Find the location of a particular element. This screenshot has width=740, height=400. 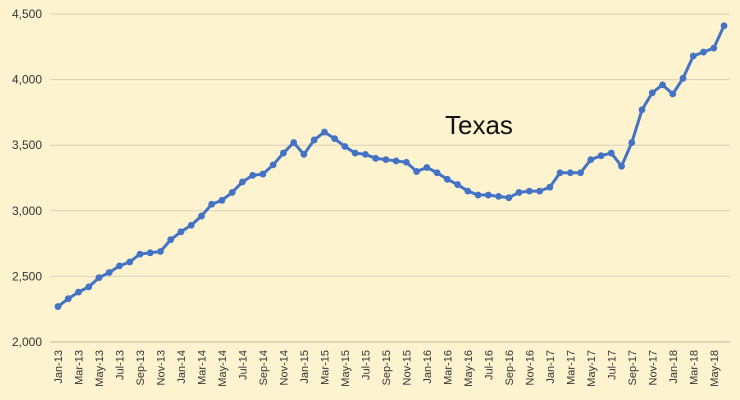

x-tick-label: May-15 is located at coordinates (346, 368).